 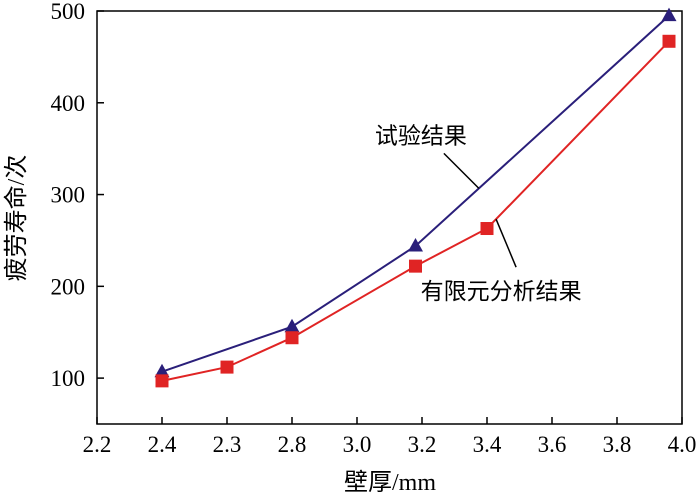 What do you see at coordinates (487, 444) in the screenshot?
I see `x-tick-label: 3.4` at bounding box center [487, 444].